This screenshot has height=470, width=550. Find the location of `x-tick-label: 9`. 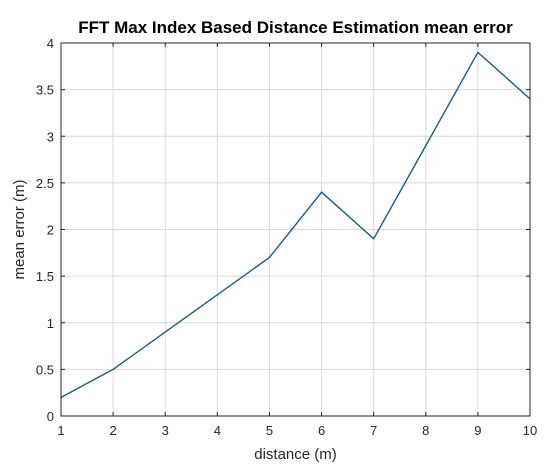

x-tick-label: 9 is located at coordinates (477, 430).